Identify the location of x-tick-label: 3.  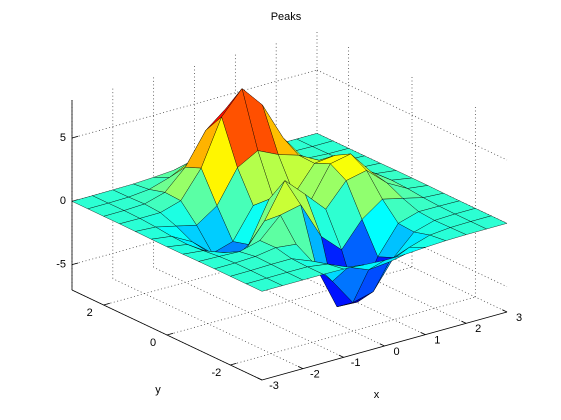
(519, 318).